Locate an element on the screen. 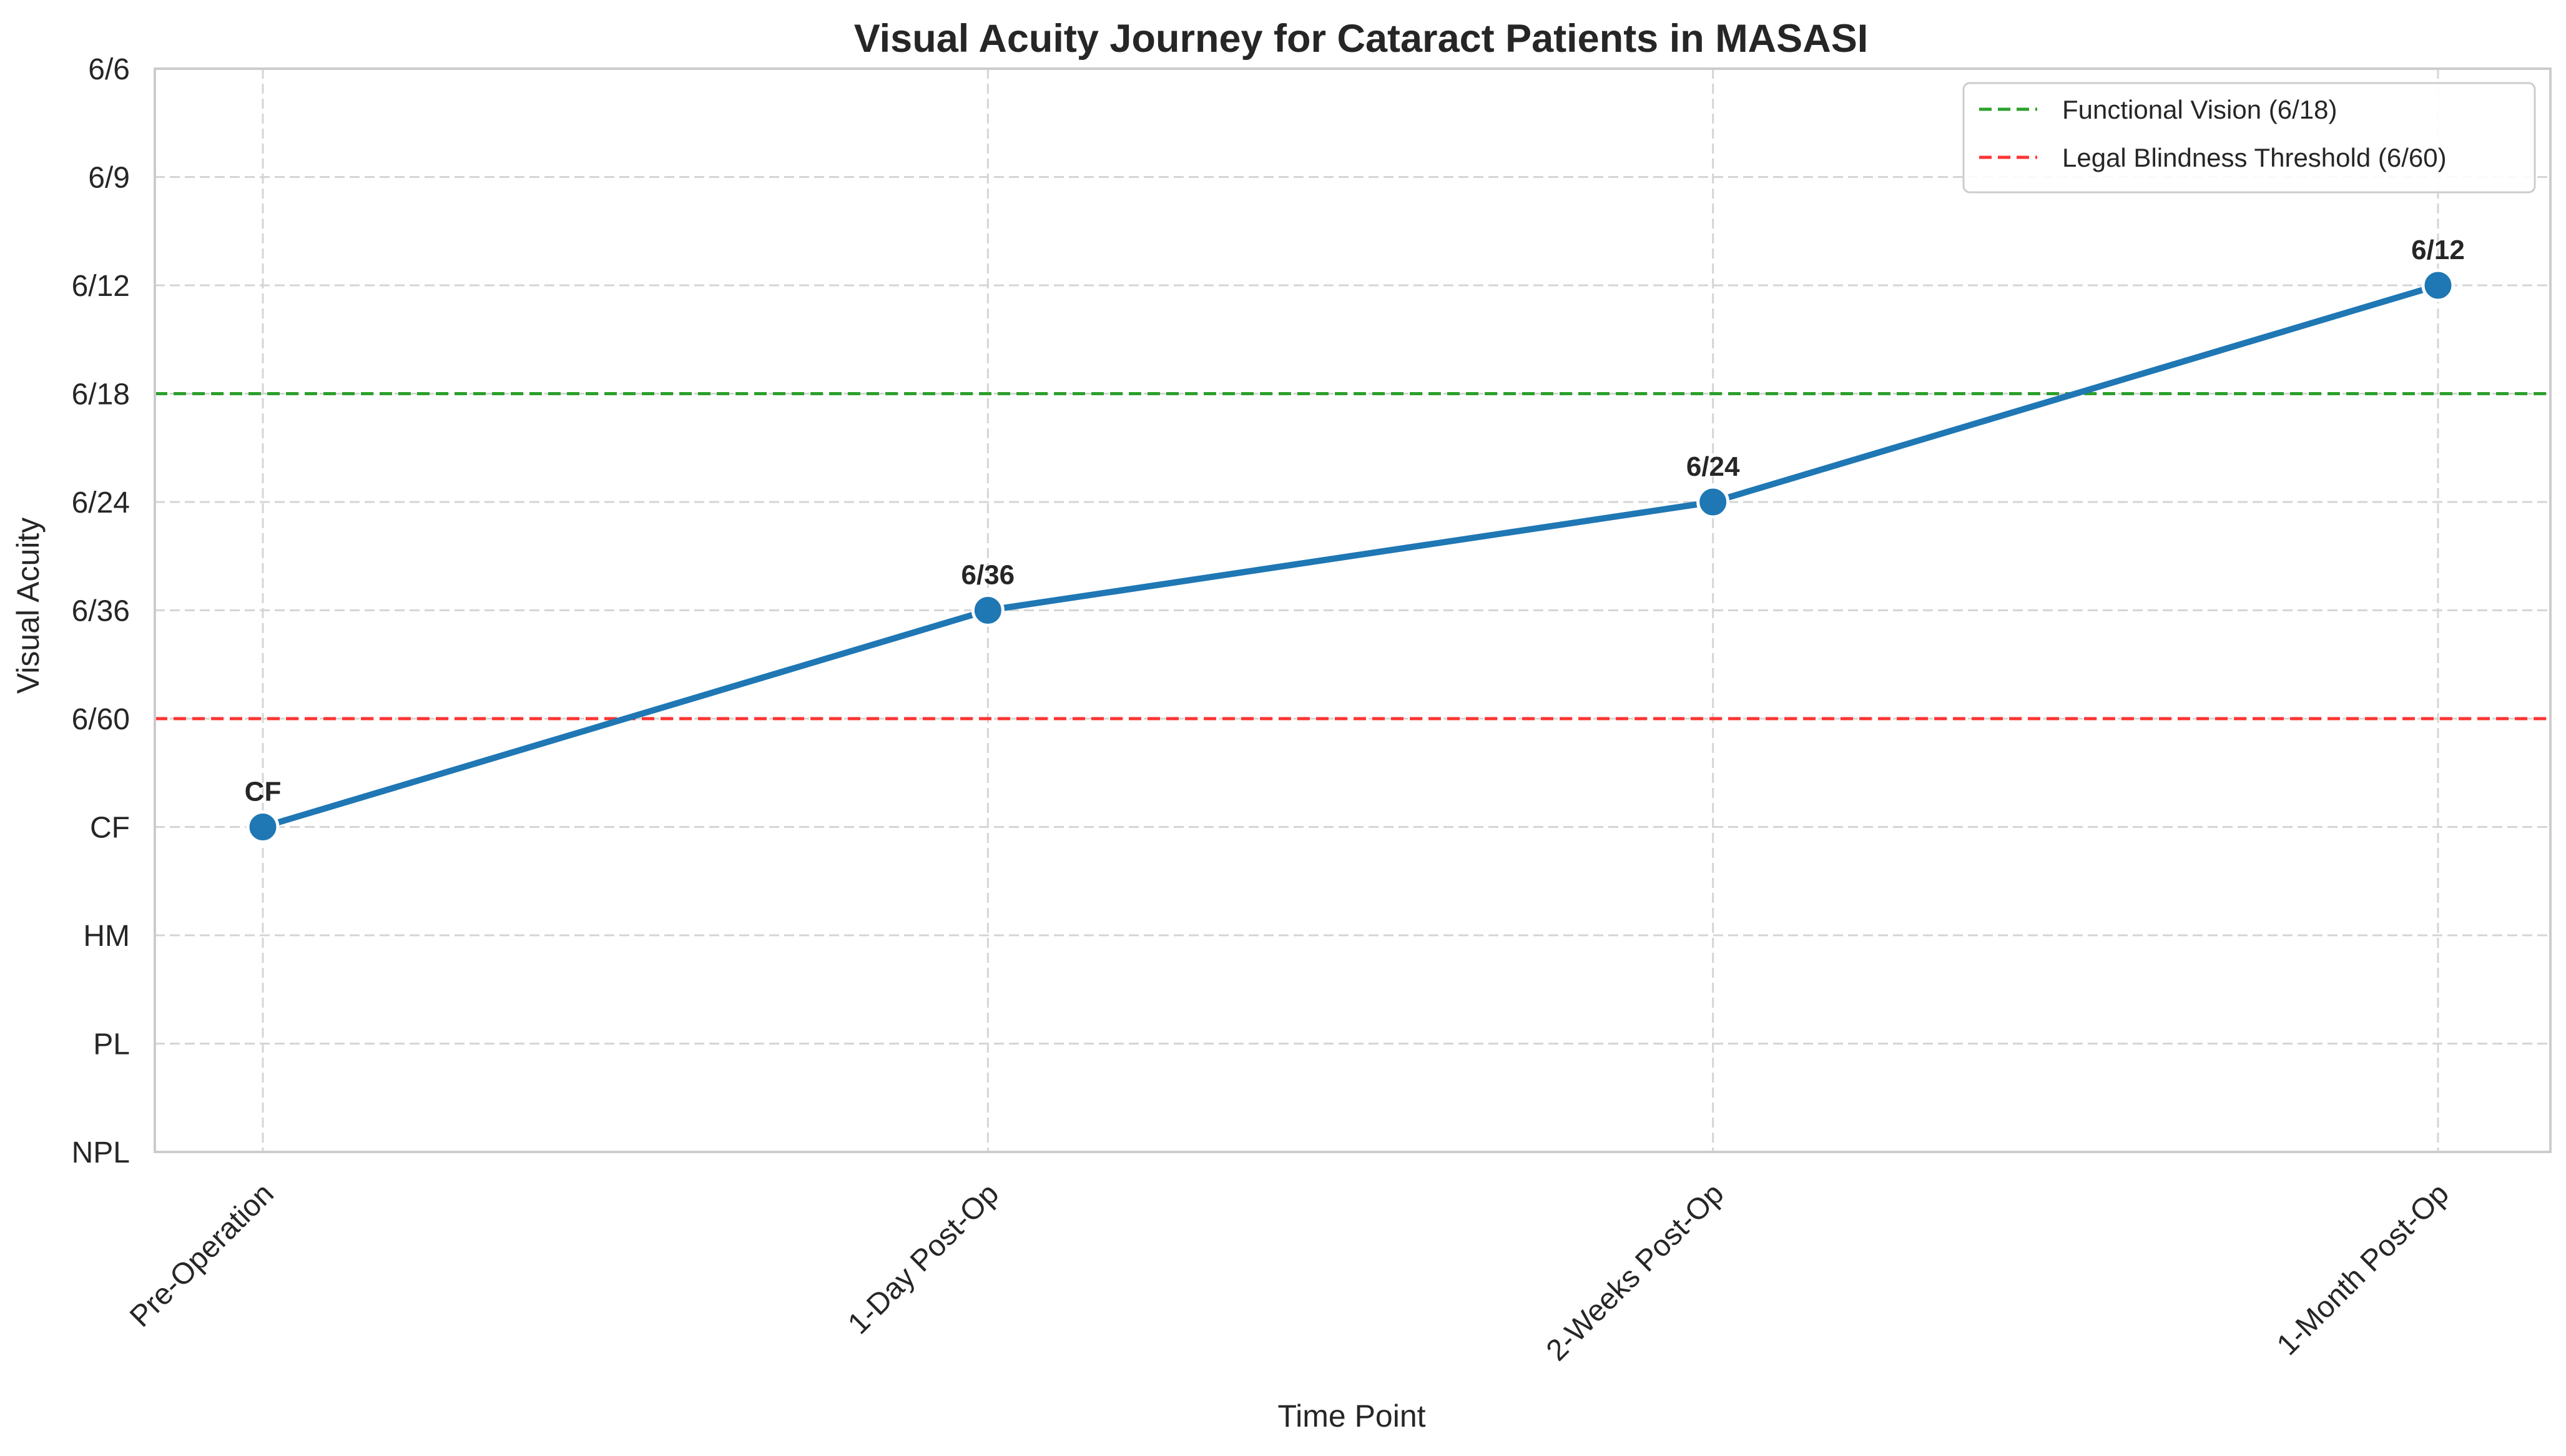  y-tick-label: 6/6 is located at coordinates (109, 70).